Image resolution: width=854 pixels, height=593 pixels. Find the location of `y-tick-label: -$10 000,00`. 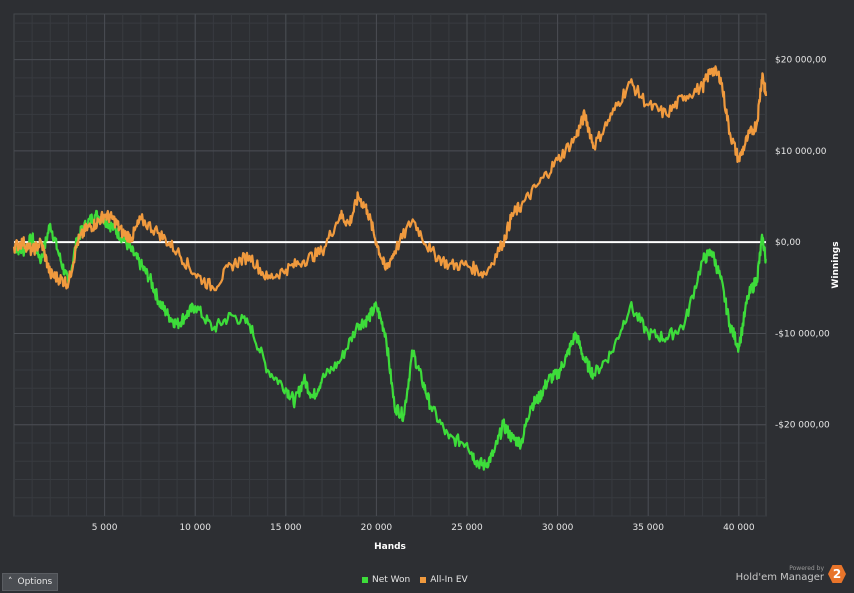

y-tick-label: -$10 000,00 is located at coordinates (802, 334).